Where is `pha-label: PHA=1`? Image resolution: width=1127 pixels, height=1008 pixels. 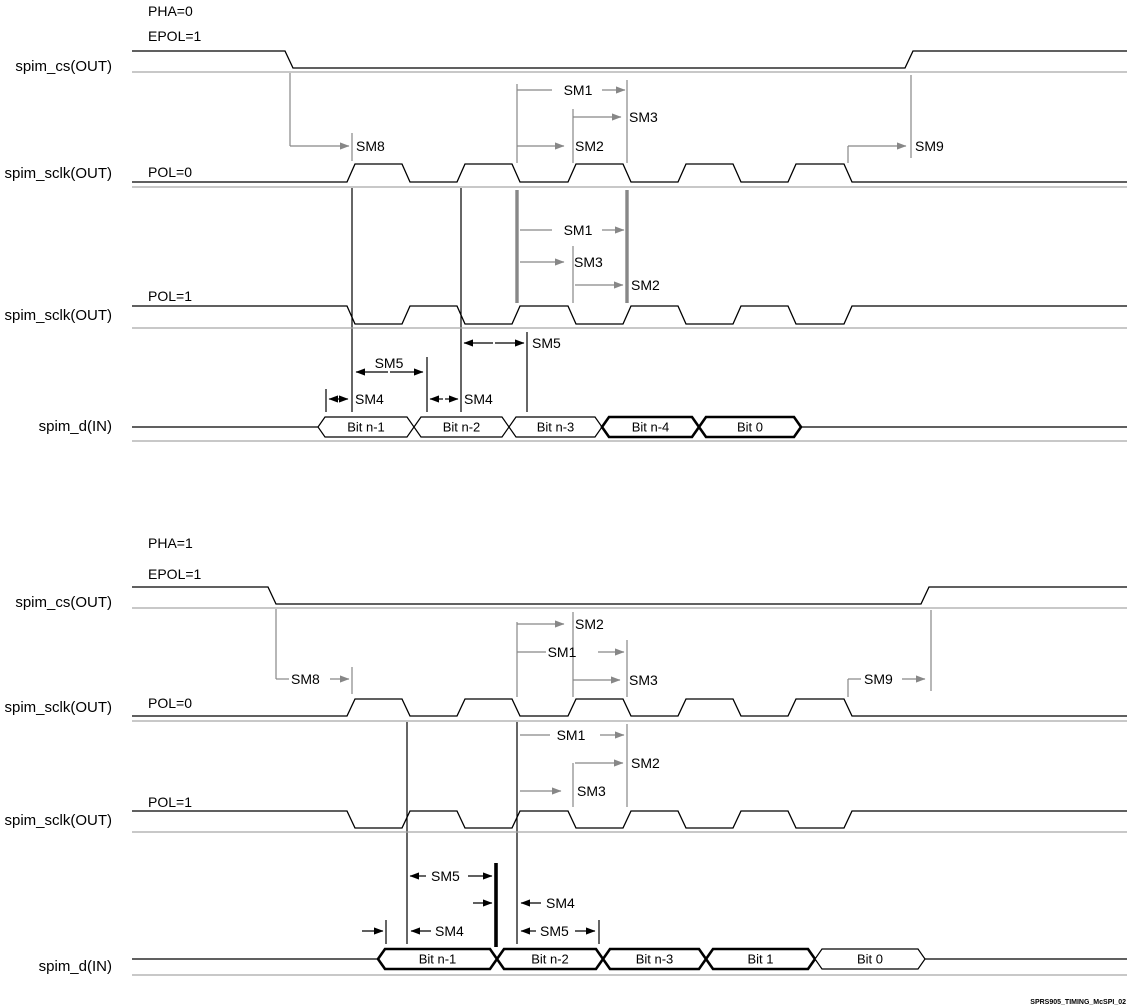 pha-label: PHA=1 is located at coordinates (170, 543).